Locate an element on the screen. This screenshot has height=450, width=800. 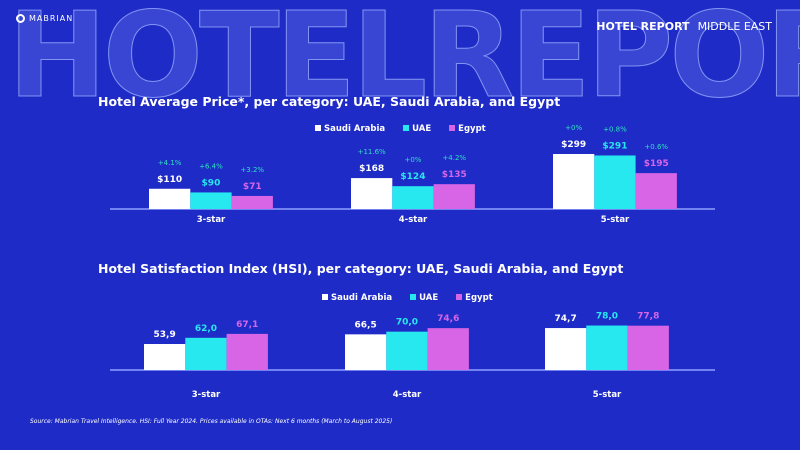
data-label: 74,7 is located at coordinates (566, 319).